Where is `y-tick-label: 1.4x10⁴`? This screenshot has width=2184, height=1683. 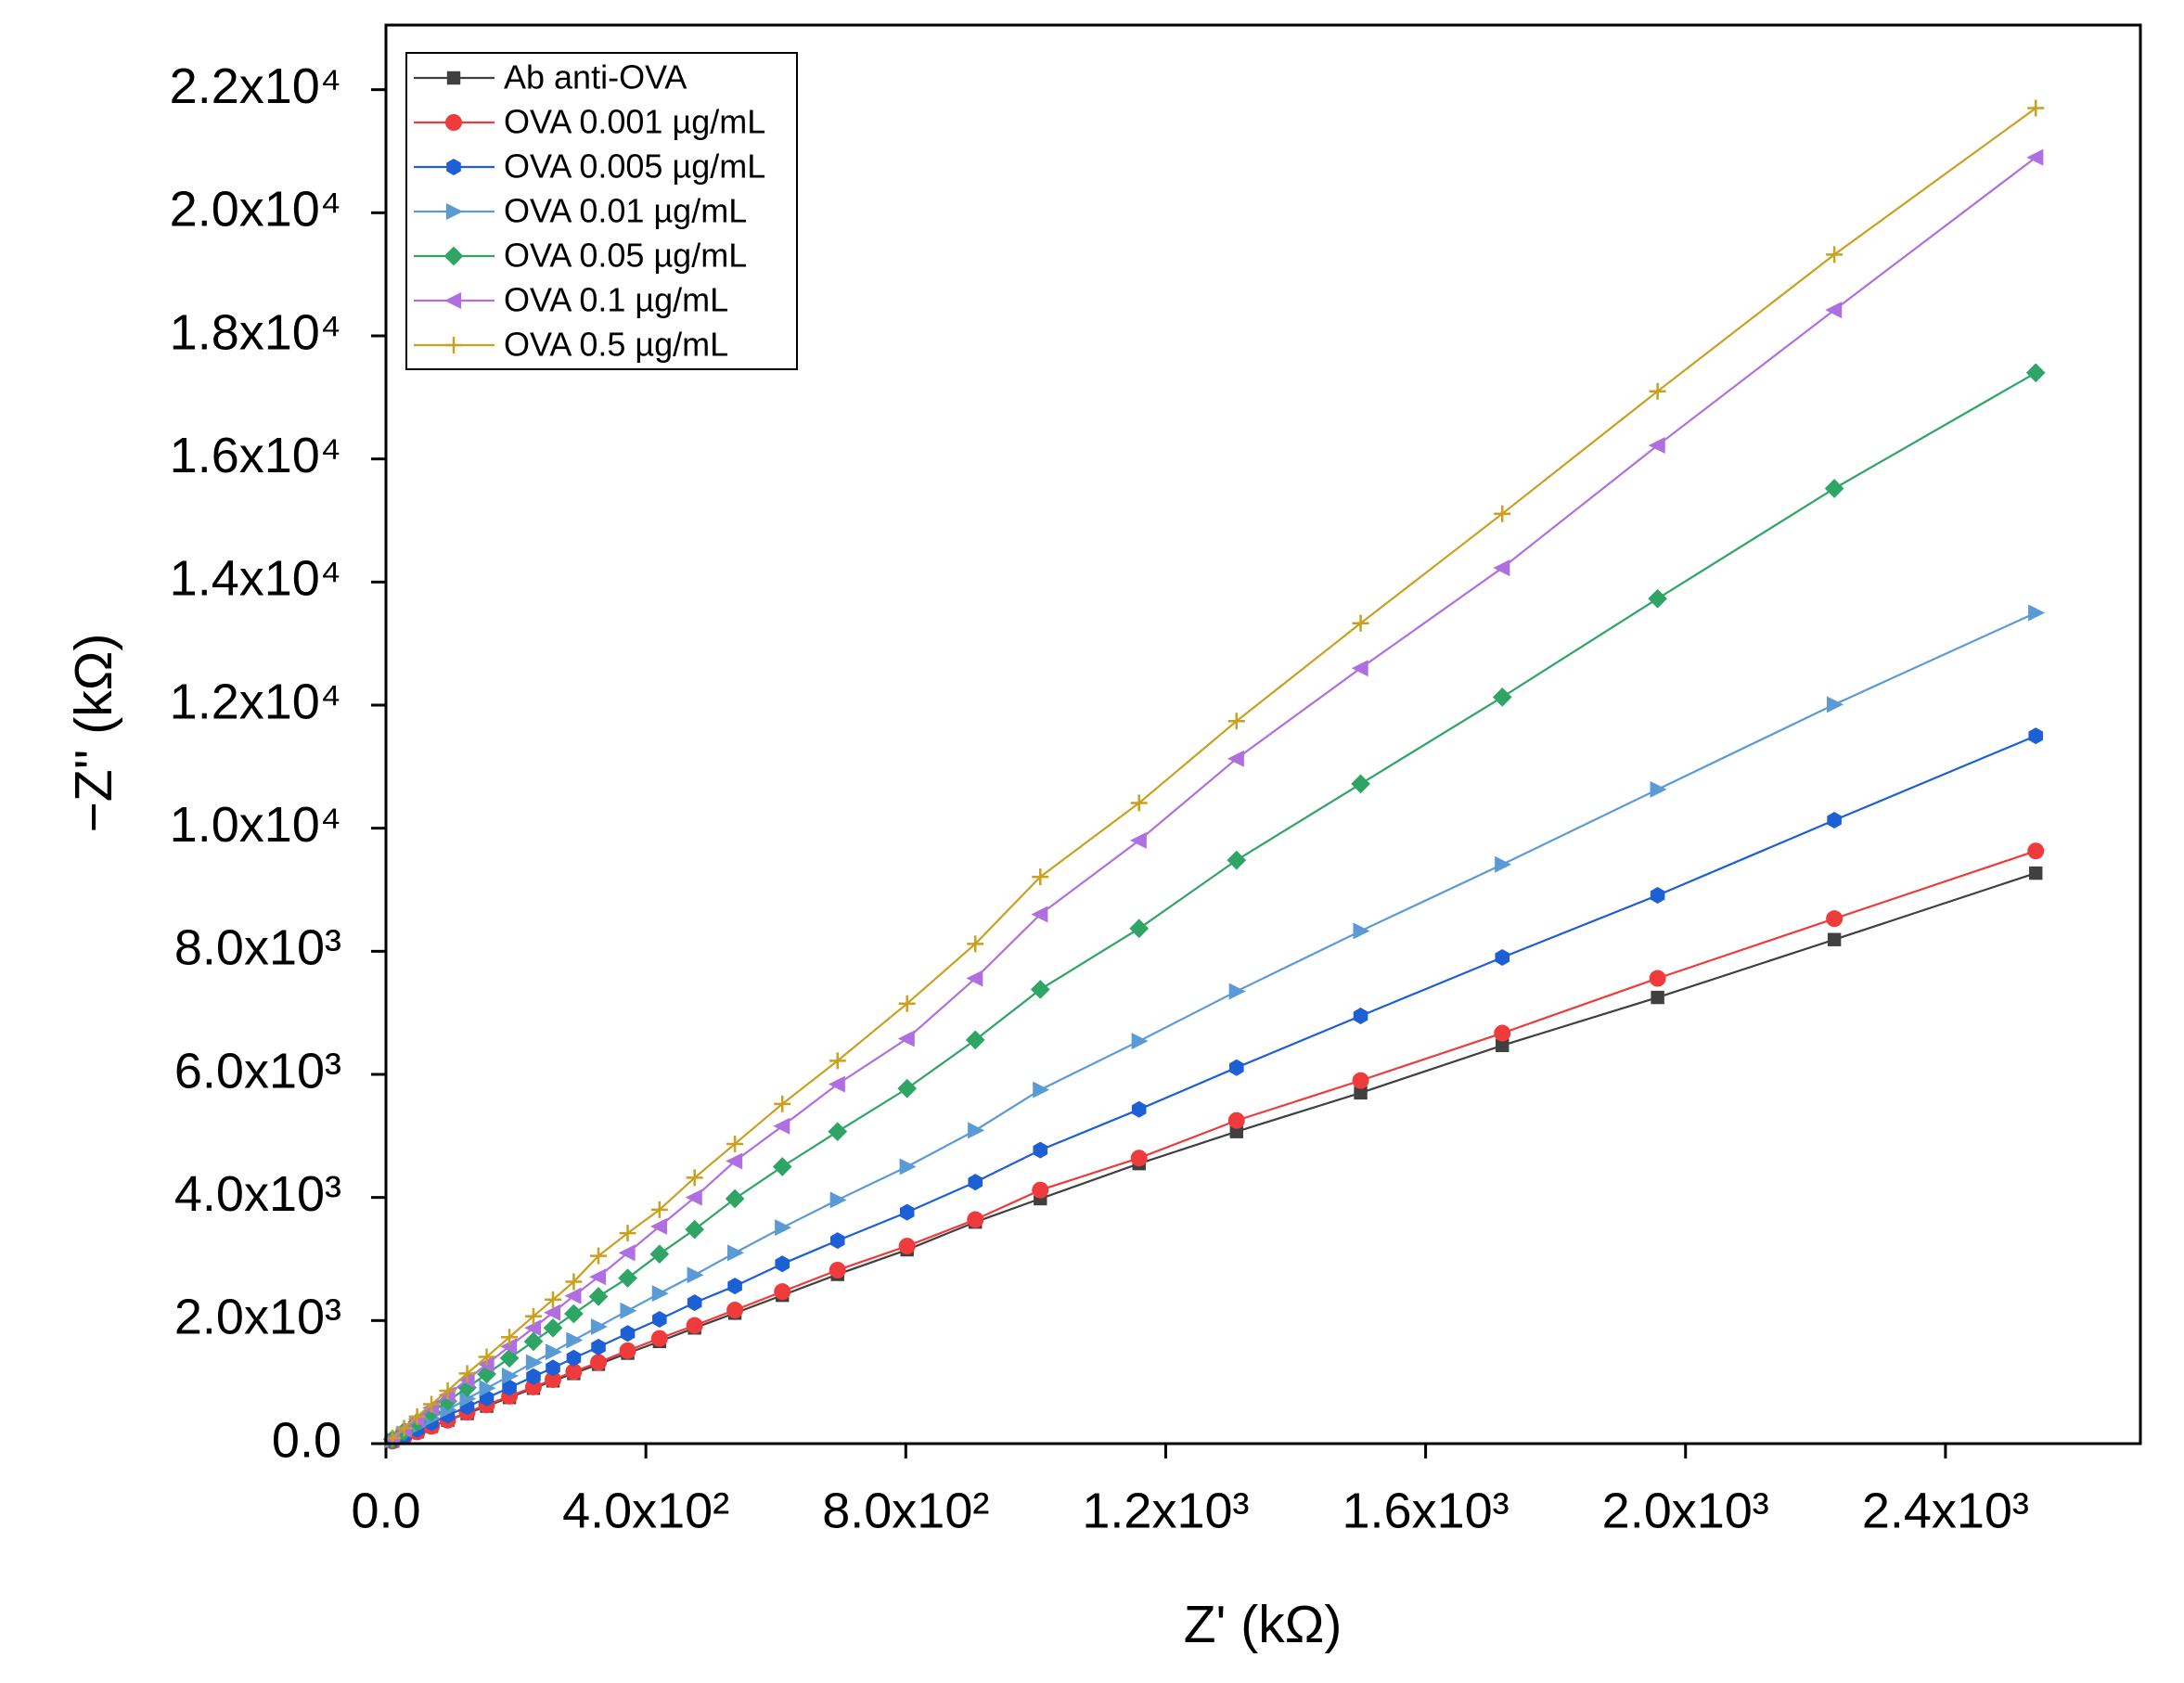
y-tick-label: 1.4x10⁴ is located at coordinates (255, 579).